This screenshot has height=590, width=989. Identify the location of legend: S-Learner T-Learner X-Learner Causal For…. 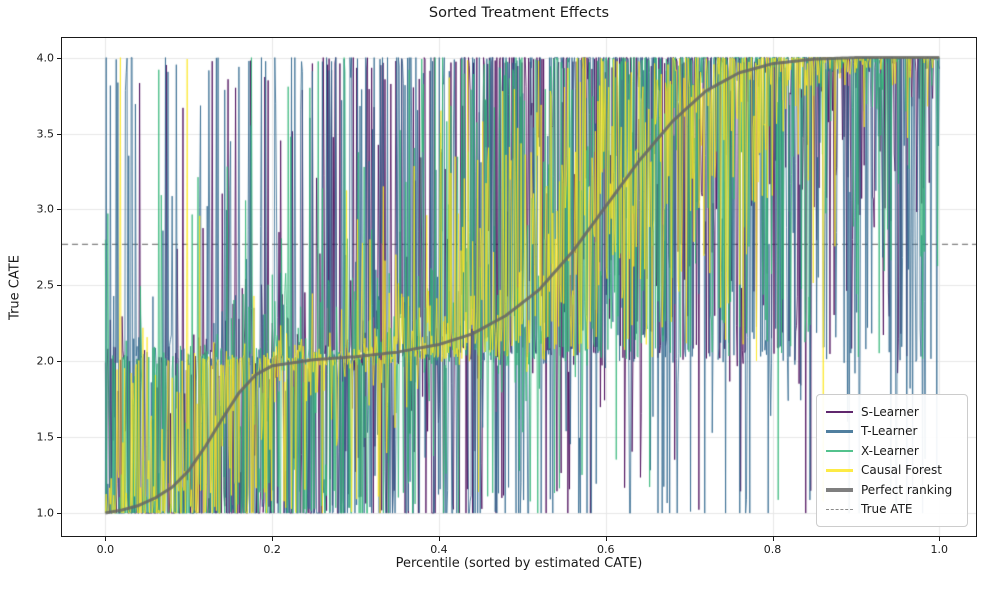
(892, 460).